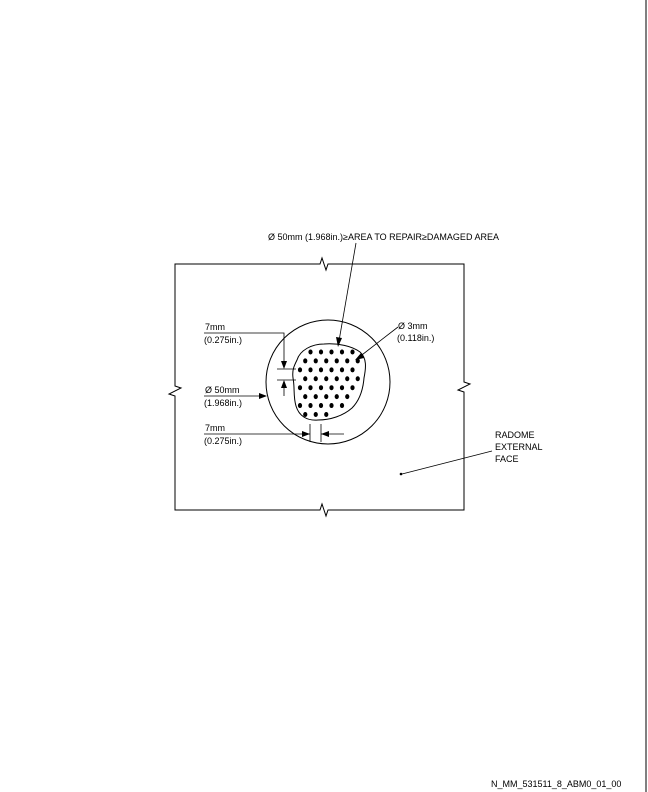  What do you see at coordinates (519, 447) in the screenshot?
I see `radome-label-2: EXTERNAL` at bounding box center [519, 447].